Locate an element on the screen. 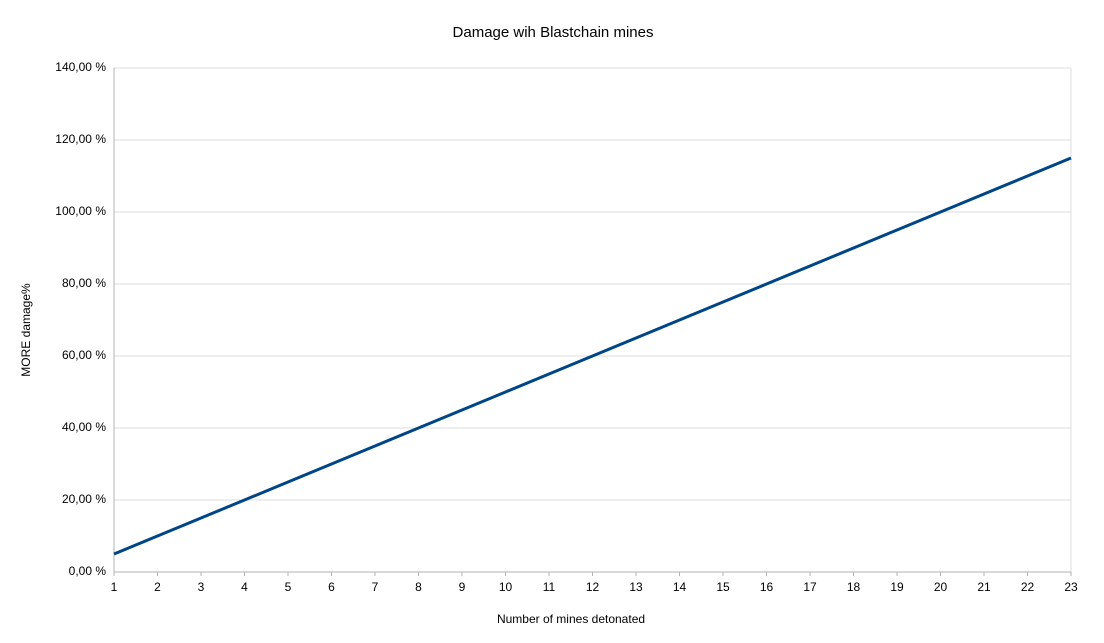 The width and height of the screenshot is (1104, 643). x-tick-label: 9 is located at coordinates (462, 587).